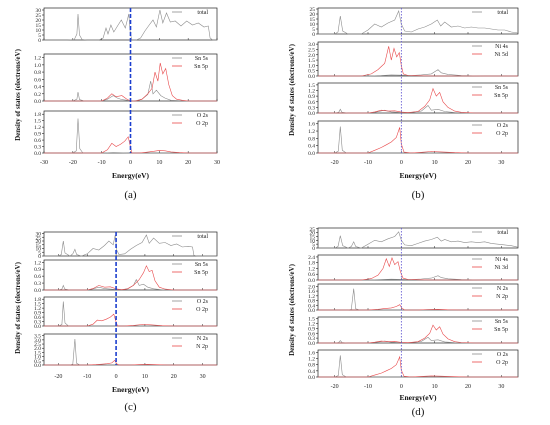 This screenshot has height=425, width=550. What do you see at coordinates (418, 340) in the screenshot?
I see `series-line-sn-5s` at bounding box center [418, 340].